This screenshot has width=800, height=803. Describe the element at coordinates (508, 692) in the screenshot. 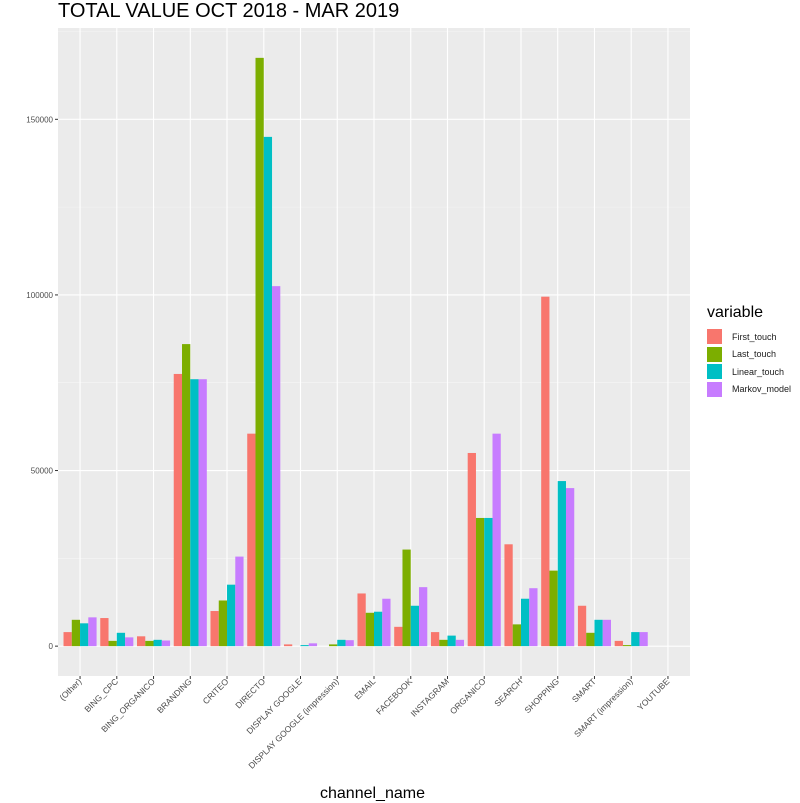

I see `x-tick-label: SEARCH` at that location.